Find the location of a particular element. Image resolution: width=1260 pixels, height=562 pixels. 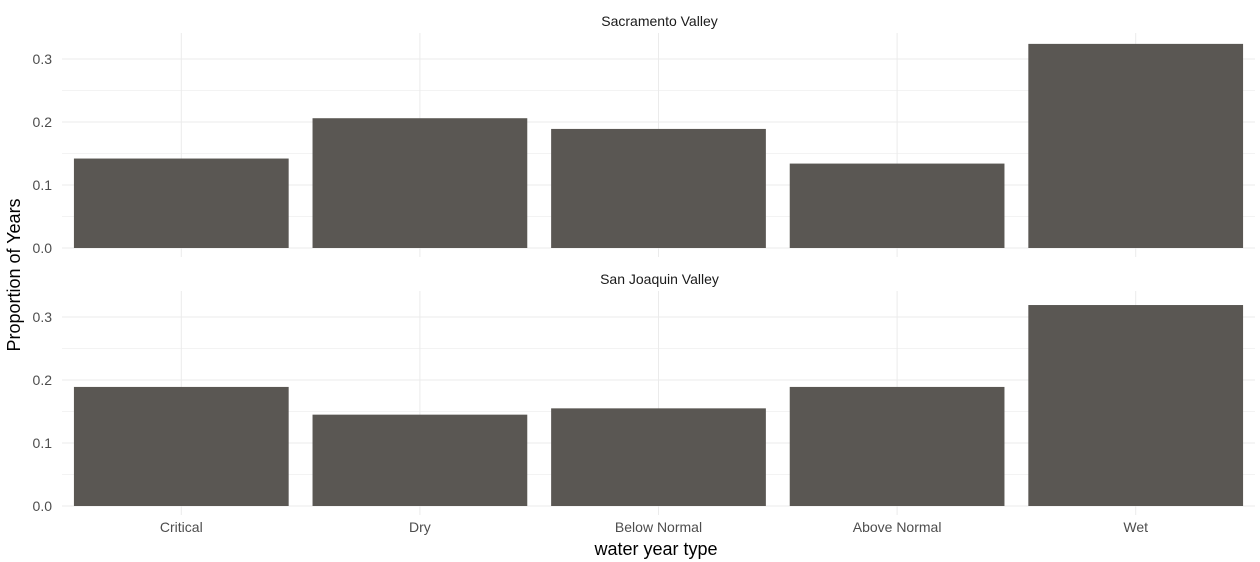

facet-title: San Joaquin Valley is located at coordinates (659, 279).